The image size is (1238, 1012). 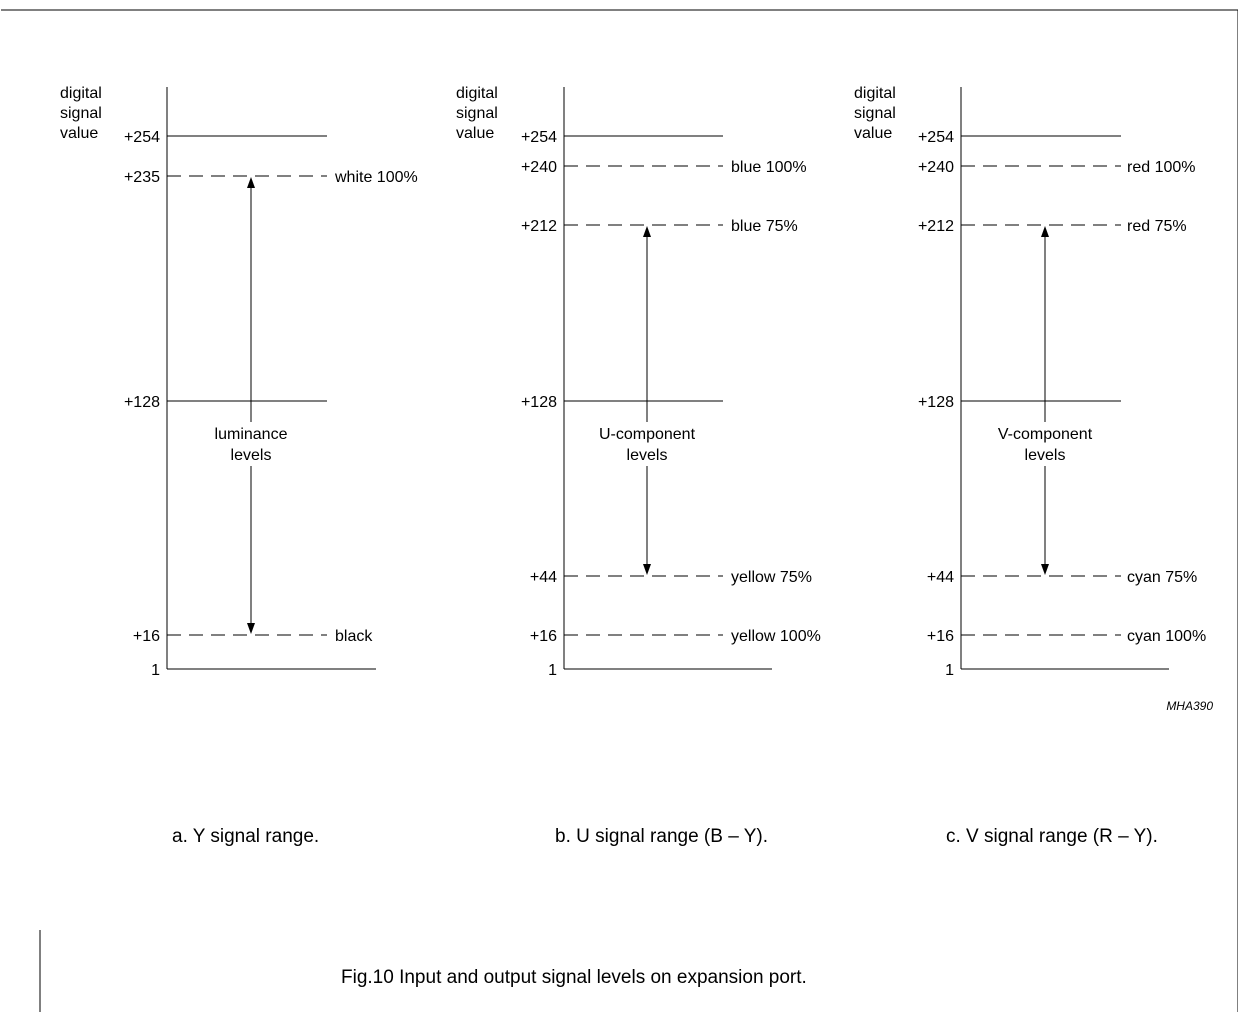 I want to click on level-label: cyan 100%, so click(x=1166, y=636).